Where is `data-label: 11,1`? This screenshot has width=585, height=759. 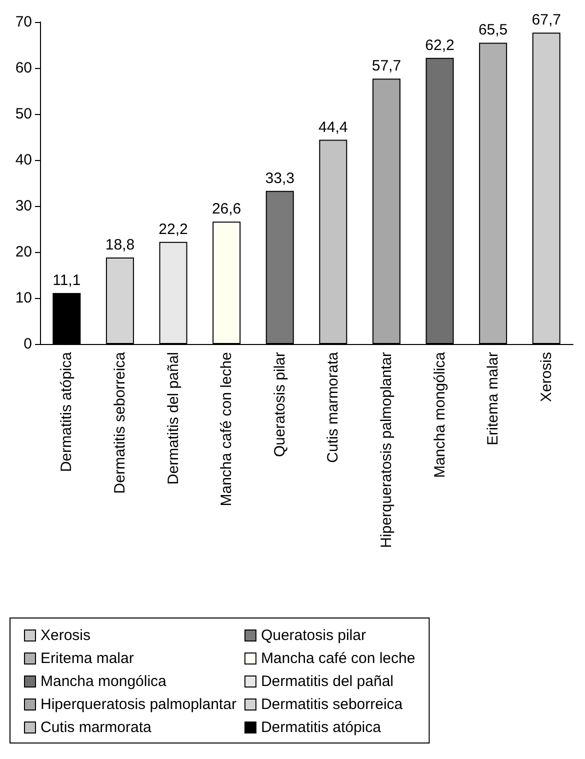 data-label: 11,1 is located at coordinates (66, 280).